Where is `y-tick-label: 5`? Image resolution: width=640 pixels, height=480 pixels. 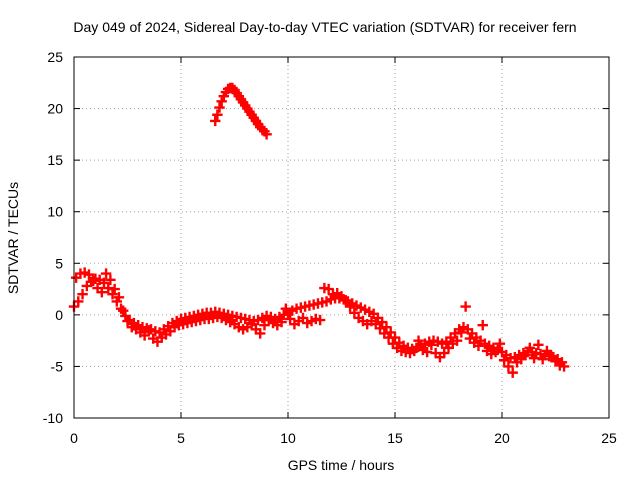 y-tick-label: 5 is located at coordinates (59, 263).